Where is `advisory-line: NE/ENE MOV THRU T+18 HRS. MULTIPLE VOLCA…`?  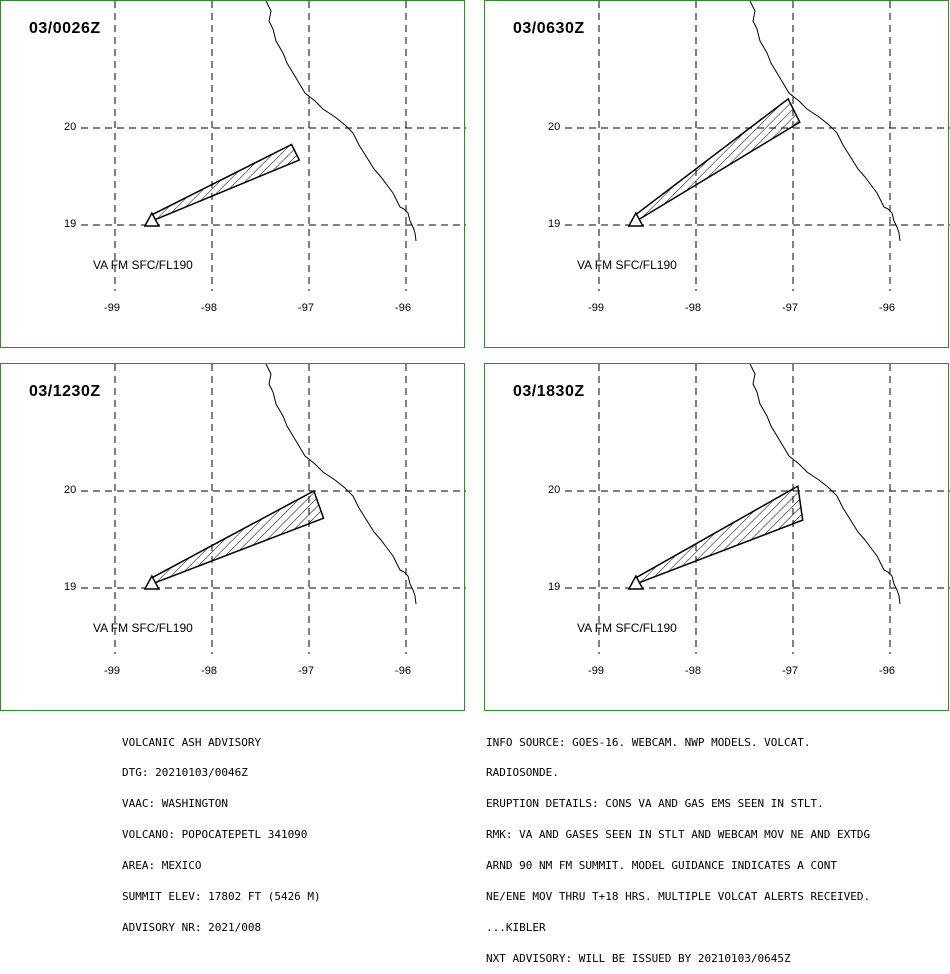 advisory-line: NE/ENE MOV THRU T+18 HRS. MULTIPLE VOLCA… is located at coordinates (678, 897).